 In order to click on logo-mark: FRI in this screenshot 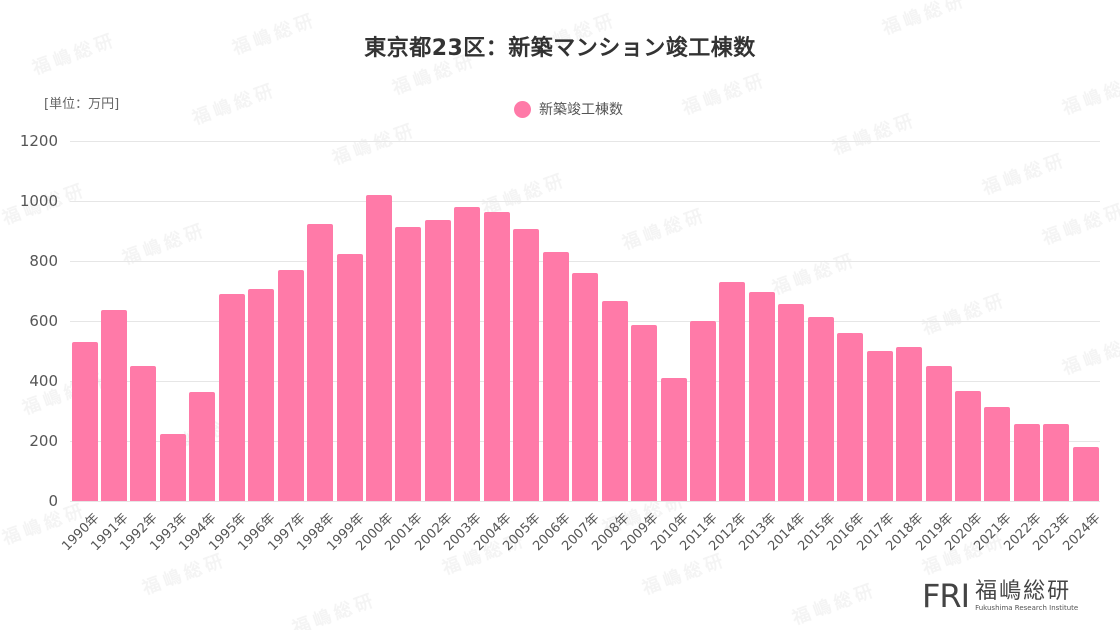, I will do `click(946, 596)`.